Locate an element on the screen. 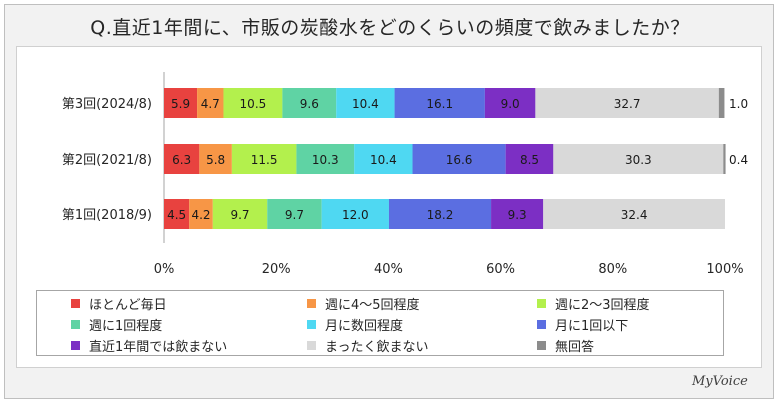  data-label: 32.7 is located at coordinates (627, 104).